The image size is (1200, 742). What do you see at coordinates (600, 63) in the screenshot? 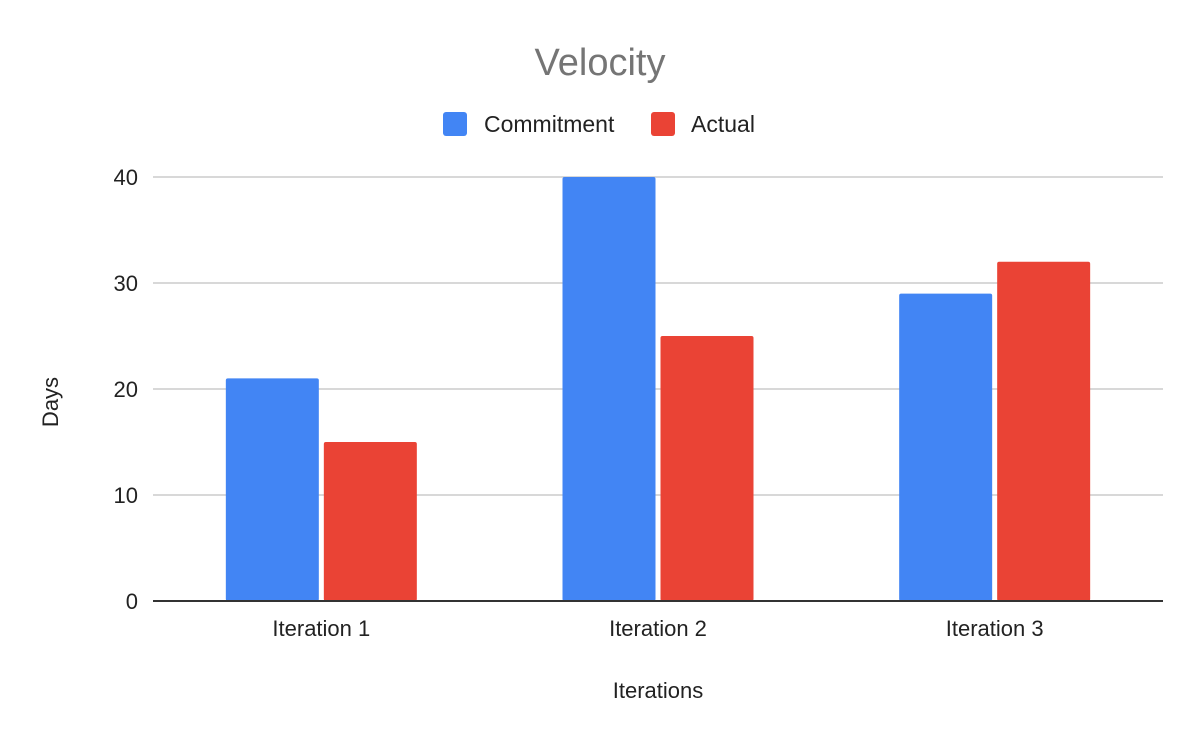
I see `chart-title: Velocity` at bounding box center [600, 63].